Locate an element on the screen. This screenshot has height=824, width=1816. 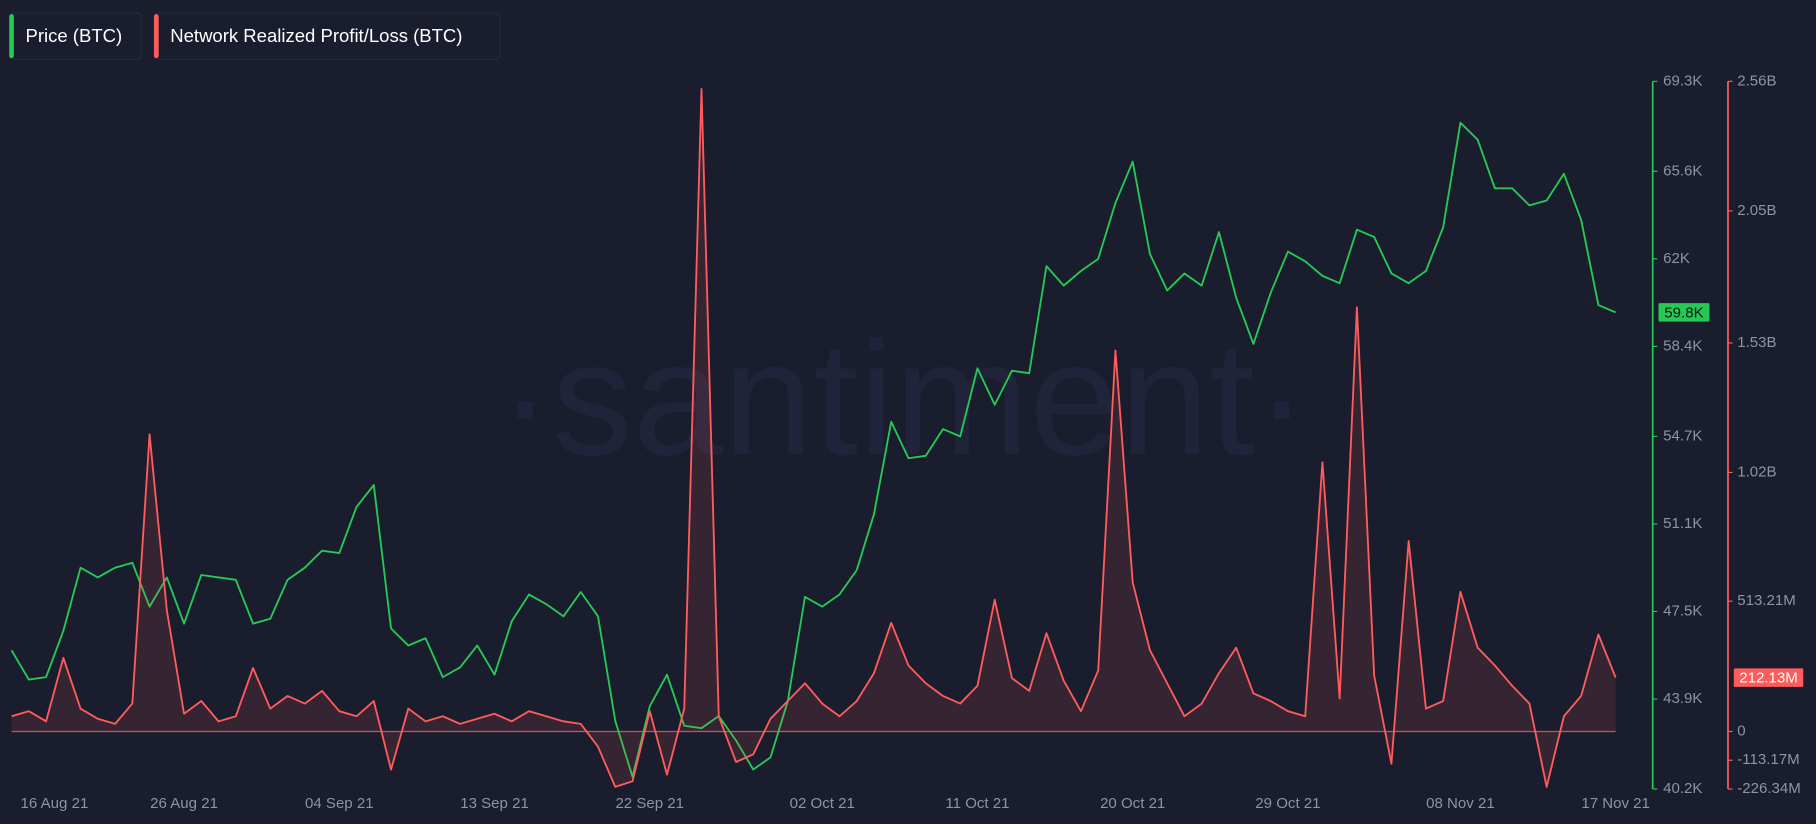
y2-tick-label: -113.17M is located at coordinates (1768, 759).